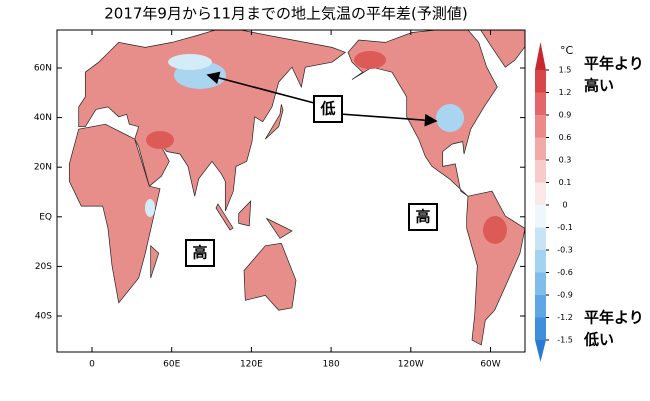  What do you see at coordinates (565, 340) in the screenshot?
I see `colorbar-tick-label: -1.5` at bounding box center [565, 340].